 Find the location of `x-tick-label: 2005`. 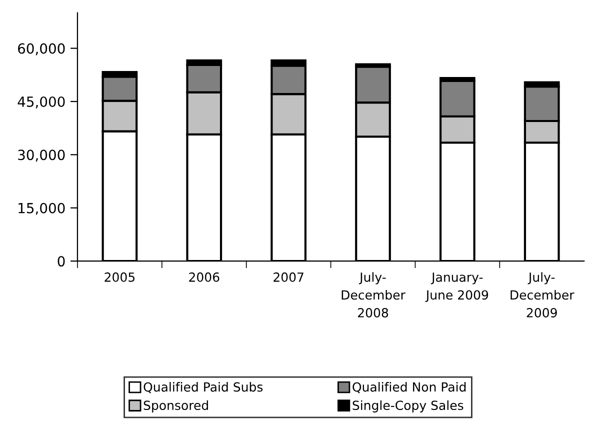

x-tick-label: 2005 is located at coordinates (119, 277).